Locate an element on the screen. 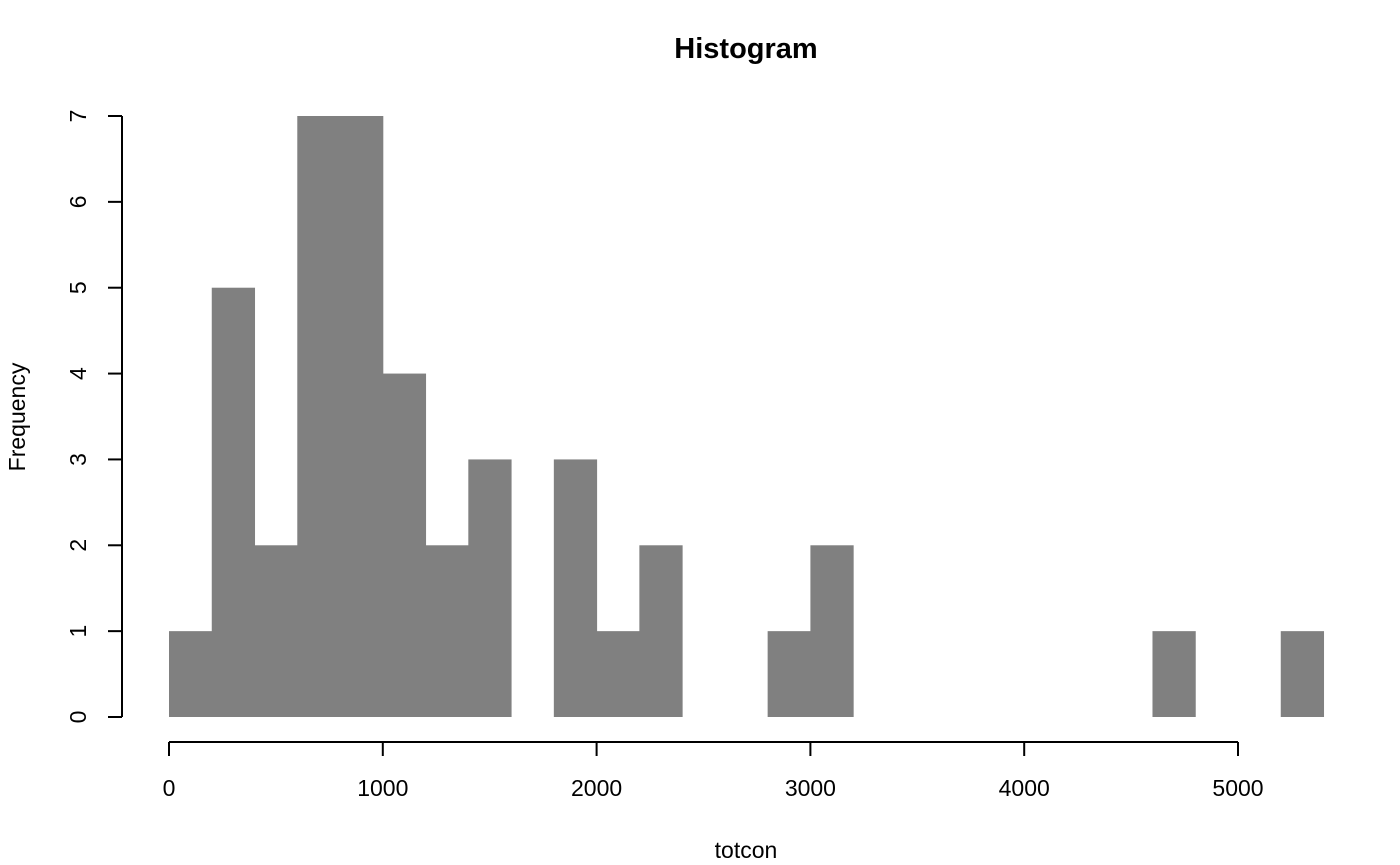 The height and width of the screenshot is (865, 1400). y-tick-label-4: 4 is located at coordinates (78, 373).